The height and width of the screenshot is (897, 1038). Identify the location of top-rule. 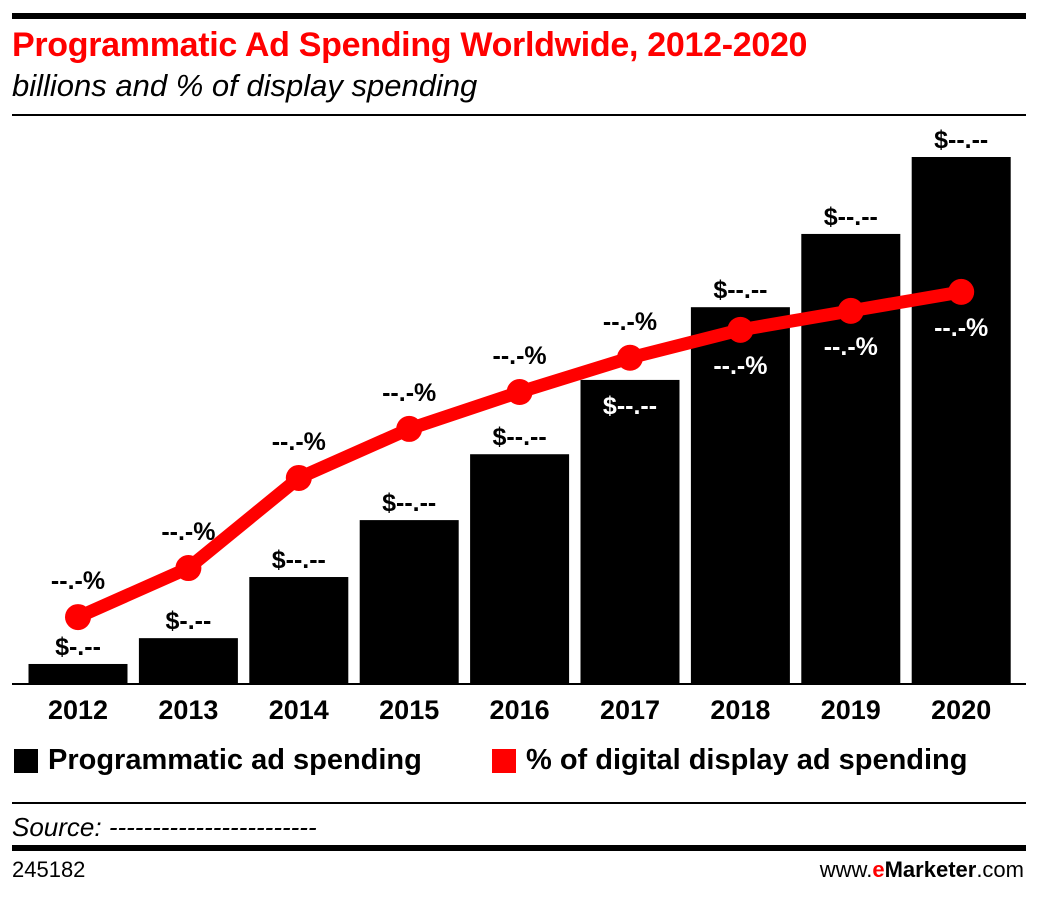
(519, 16).